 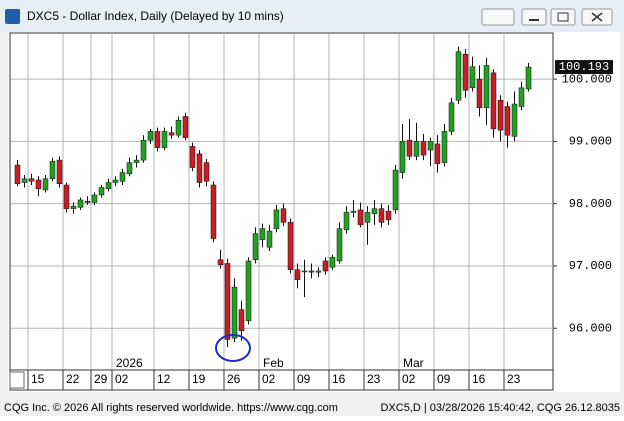 I want to click on x-tick-label: 19, so click(x=199, y=379).